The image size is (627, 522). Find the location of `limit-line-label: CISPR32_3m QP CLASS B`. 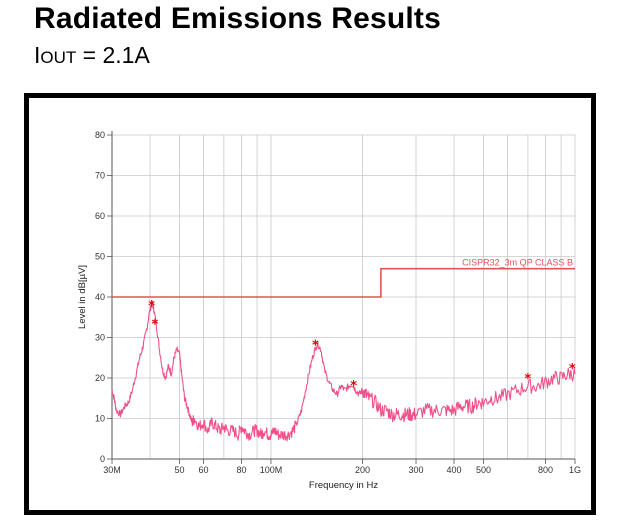

limit-line-label: CISPR32_3m QP CLASS B is located at coordinates (517, 263).